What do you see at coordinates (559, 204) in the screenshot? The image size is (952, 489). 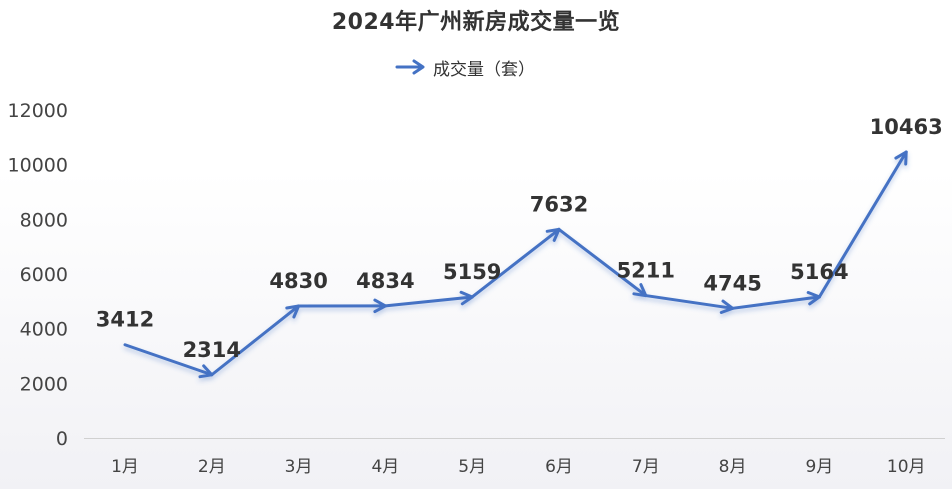 I see `data-label: 7632` at bounding box center [559, 204].